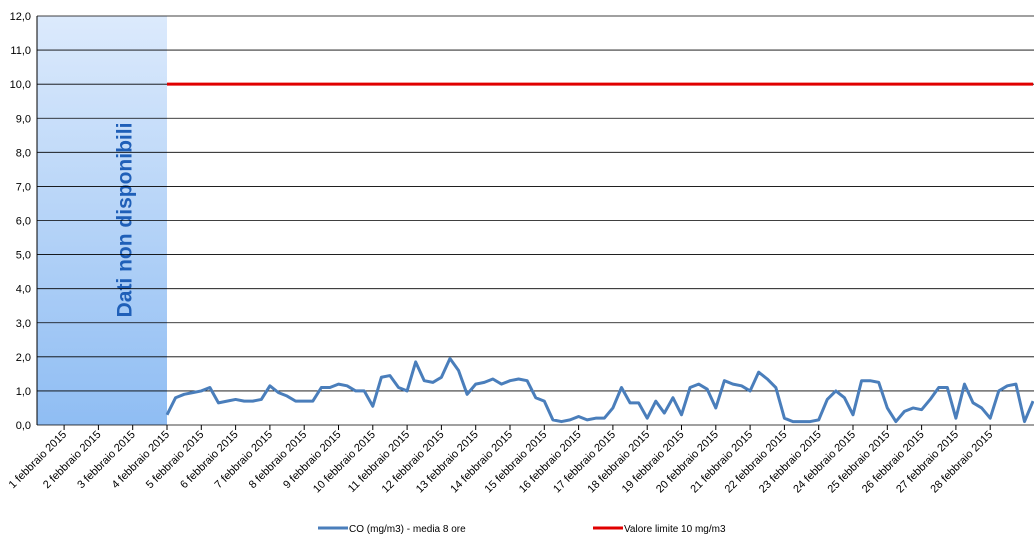  I want to click on x-tick-label: 22 febbraio 2015, so click(756, 462).